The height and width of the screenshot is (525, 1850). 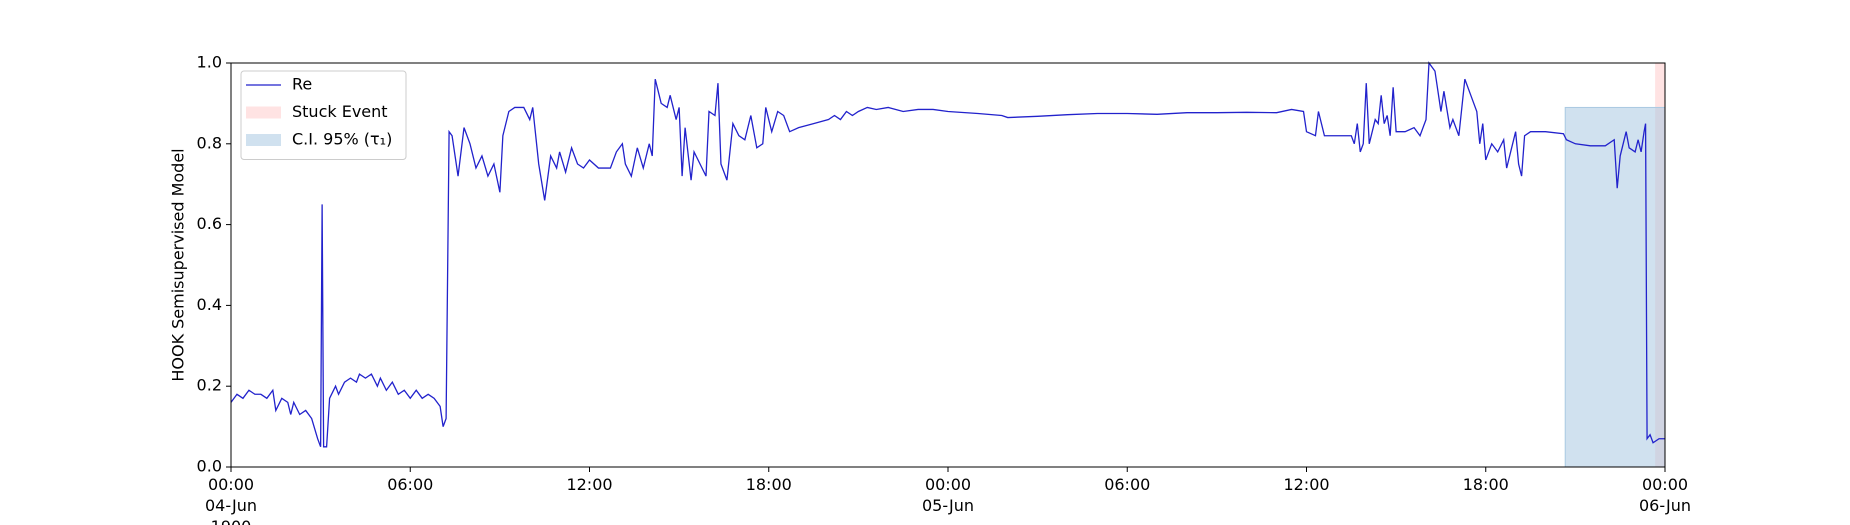 What do you see at coordinates (209, 142) in the screenshot?
I see `y-tick-label: 0.8` at bounding box center [209, 142].